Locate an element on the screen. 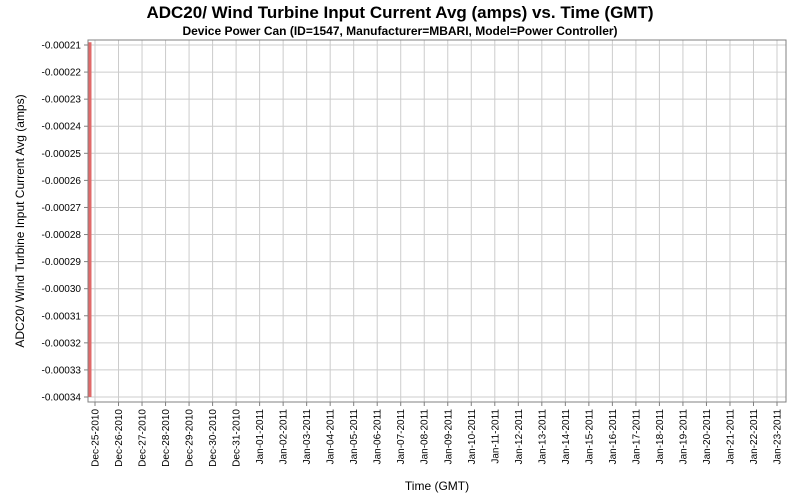  x-tick-label: Jan-12-2011 is located at coordinates (519, 437).